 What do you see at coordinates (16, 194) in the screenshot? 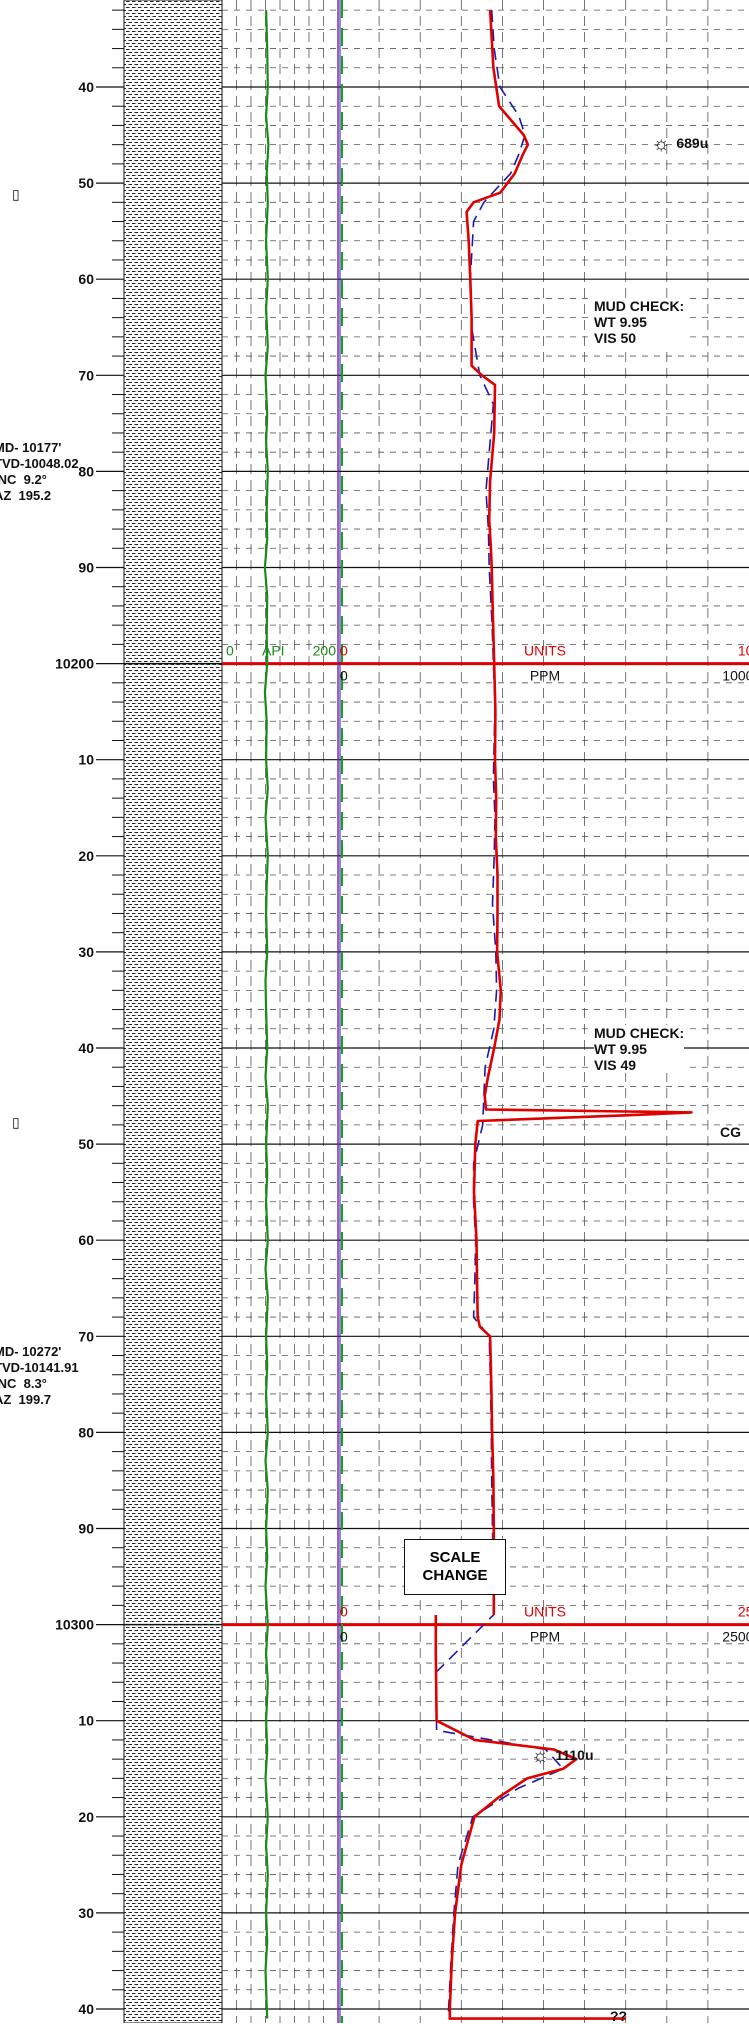
I see `bit-mark-1: ▯` at bounding box center [16, 194].